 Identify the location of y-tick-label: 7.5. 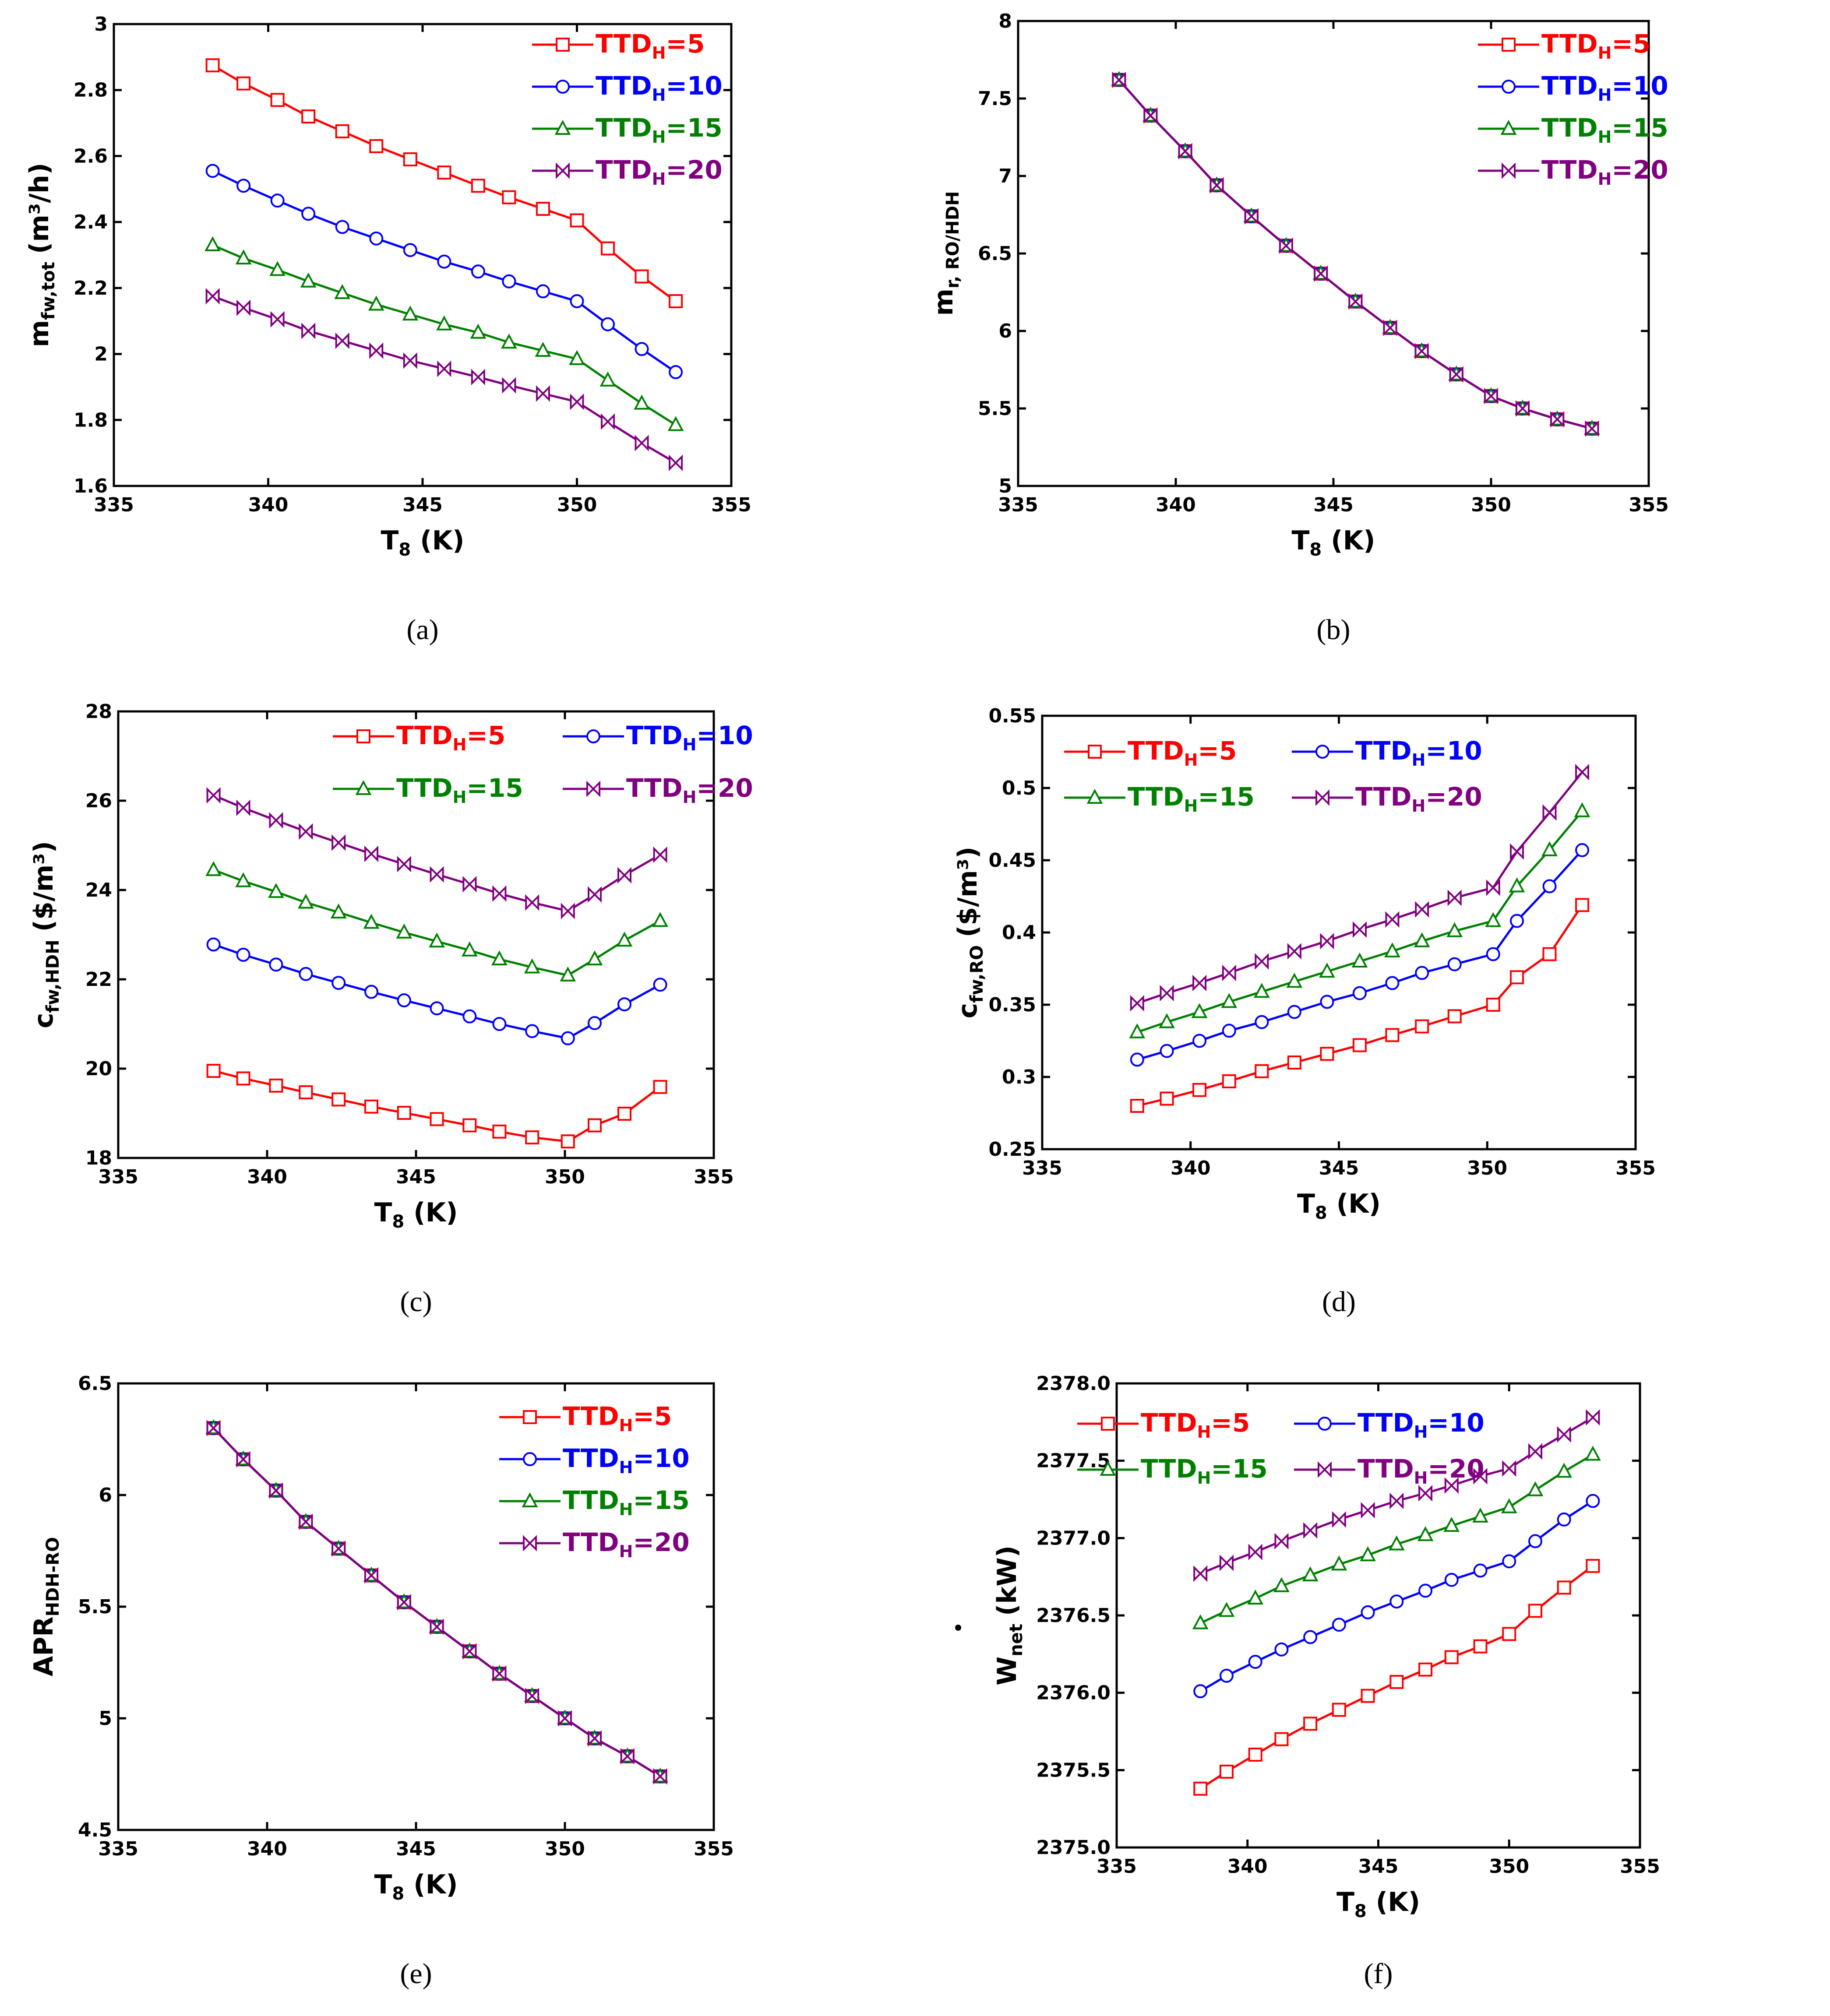
(995, 99).